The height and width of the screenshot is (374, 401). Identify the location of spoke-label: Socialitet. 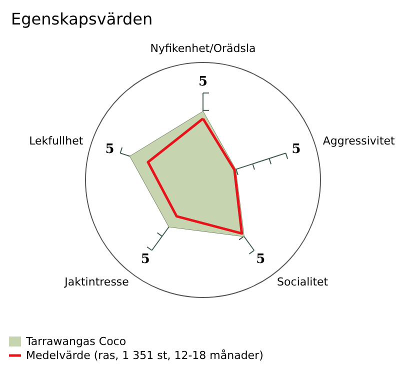
(303, 281).